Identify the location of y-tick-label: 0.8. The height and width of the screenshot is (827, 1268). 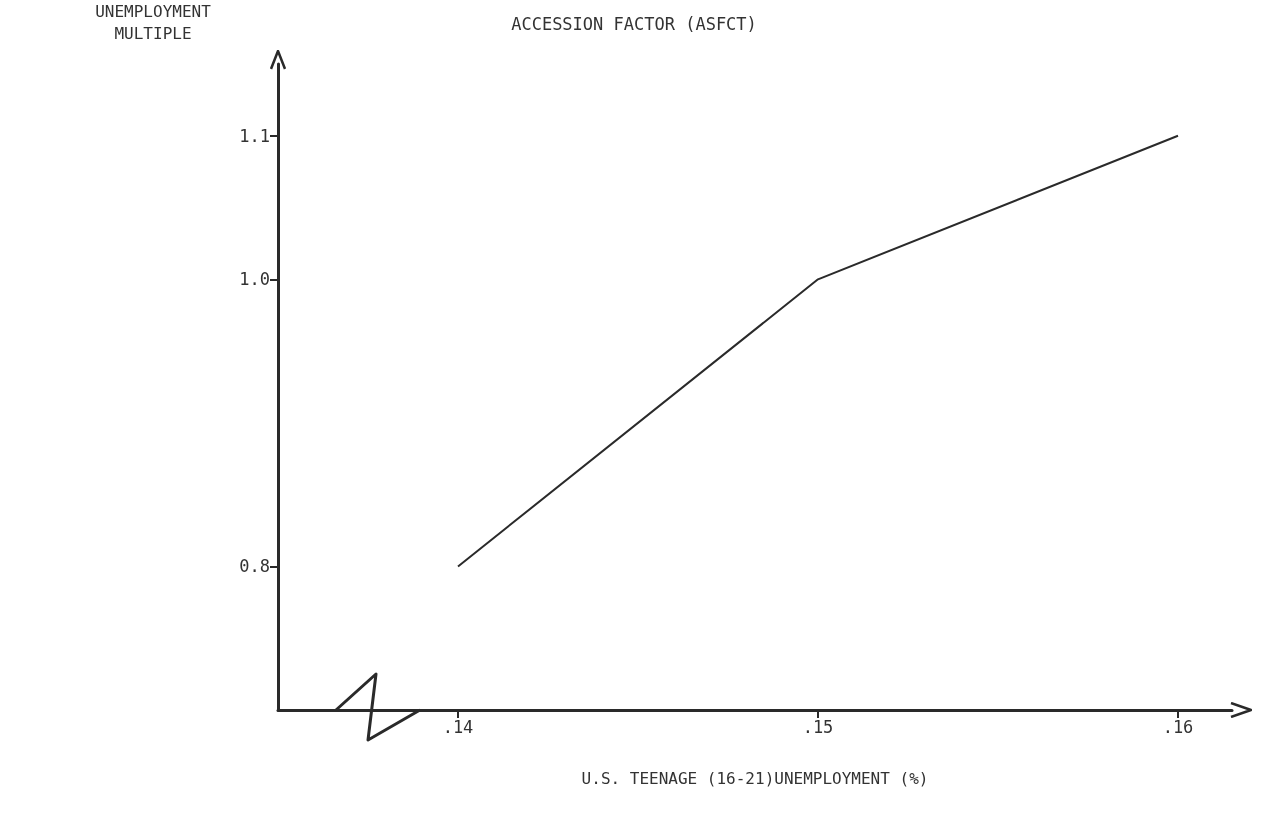
(254, 566).